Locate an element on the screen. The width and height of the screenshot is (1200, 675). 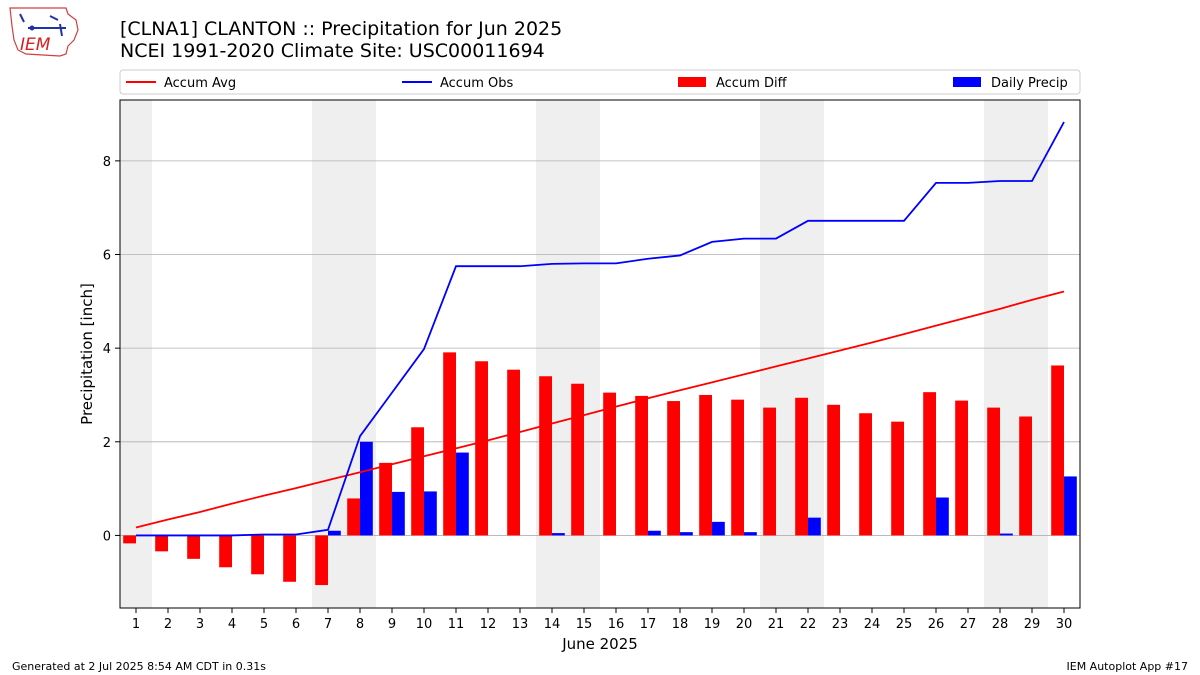
y-tick-label-4: 4 is located at coordinates (107, 349).